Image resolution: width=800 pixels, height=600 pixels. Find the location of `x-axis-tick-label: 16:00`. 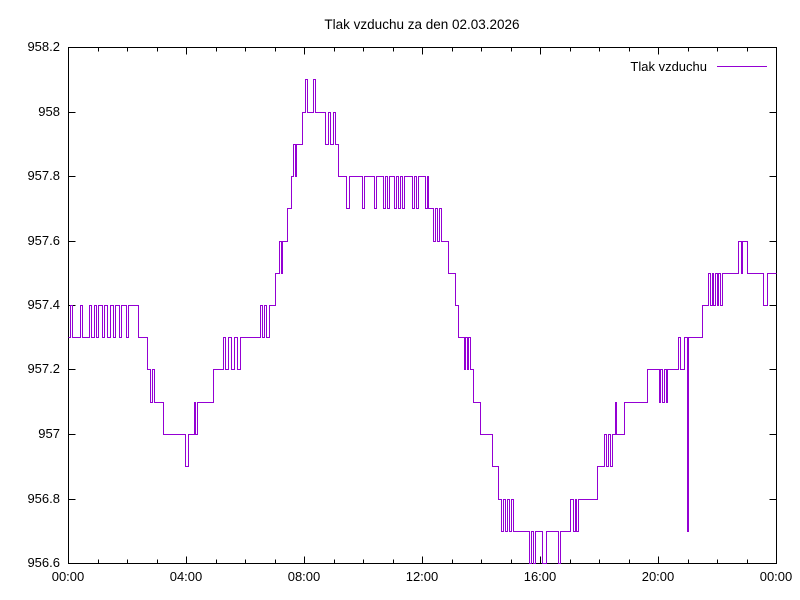

x-axis-tick-label: 16:00 is located at coordinates (540, 576).